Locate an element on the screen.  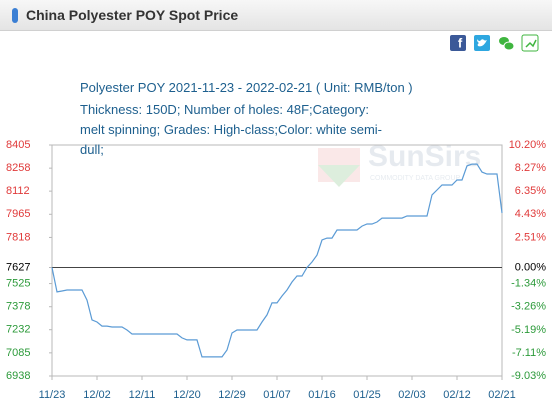
y-tick-label: 7627 is located at coordinates (18, 267).